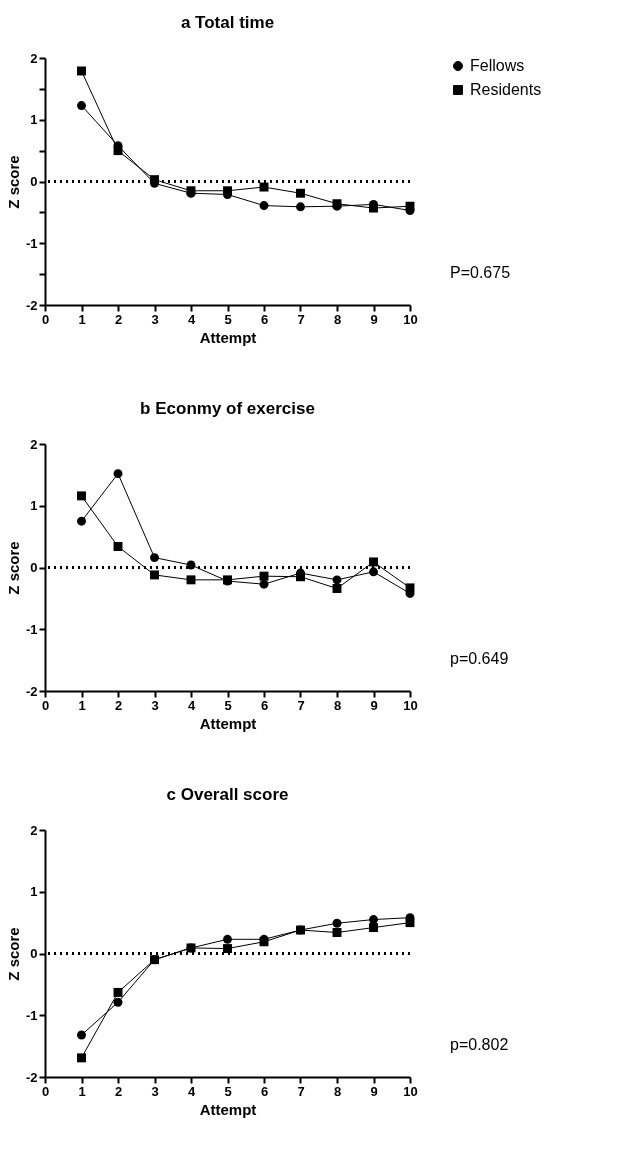 Image resolution: width=624 pixels, height=1168 pixels. Describe the element at coordinates (479, 658) in the screenshot. I see `text: p=0.649` at that location.